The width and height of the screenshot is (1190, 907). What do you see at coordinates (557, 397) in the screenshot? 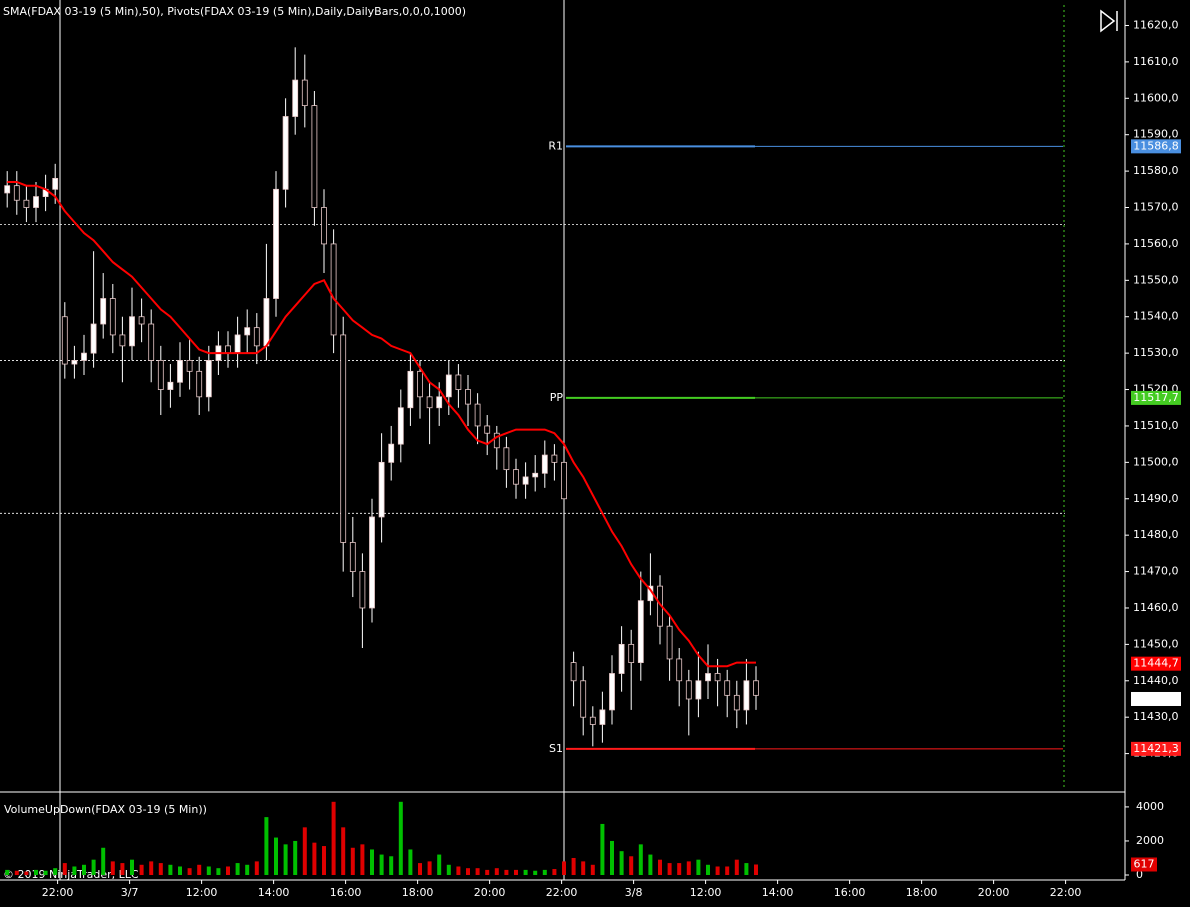
I see `pivot-name: PP` at bounding box center [557, 397].